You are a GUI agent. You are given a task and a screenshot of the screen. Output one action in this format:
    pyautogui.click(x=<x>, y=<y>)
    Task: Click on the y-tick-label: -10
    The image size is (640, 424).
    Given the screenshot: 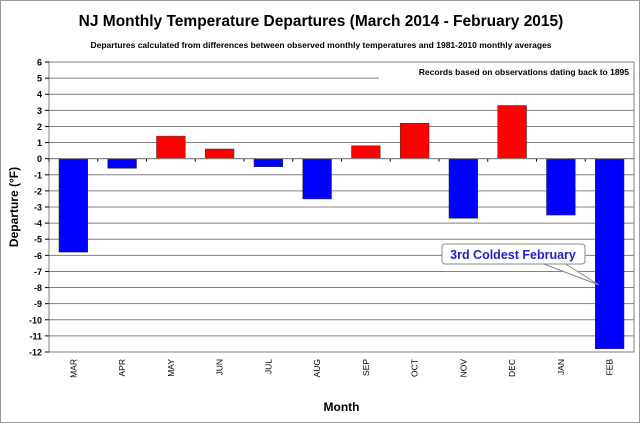 What is the action you would take?
    pyautogui.click(x=35, y=320)
    